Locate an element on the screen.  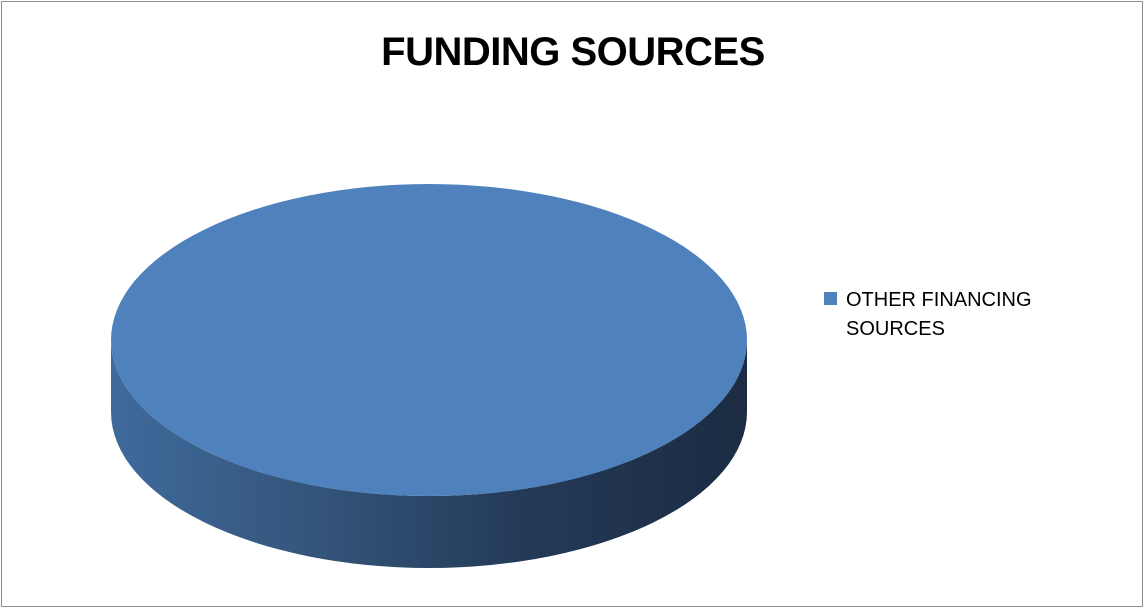
legend: OTHER FINANCING SOURCES is located at coordinates (974, 315).